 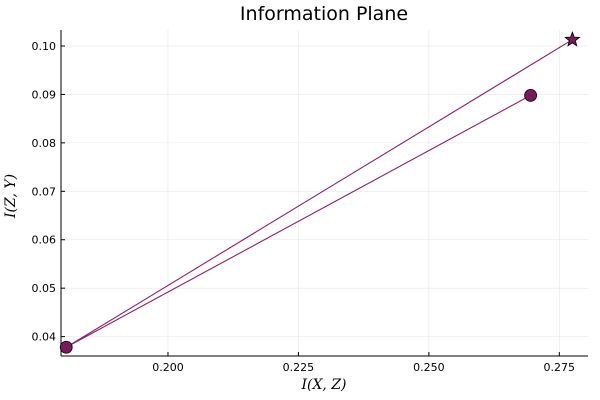 I want to click on x-tick-label: 0.275, so click(x=560, y=367).